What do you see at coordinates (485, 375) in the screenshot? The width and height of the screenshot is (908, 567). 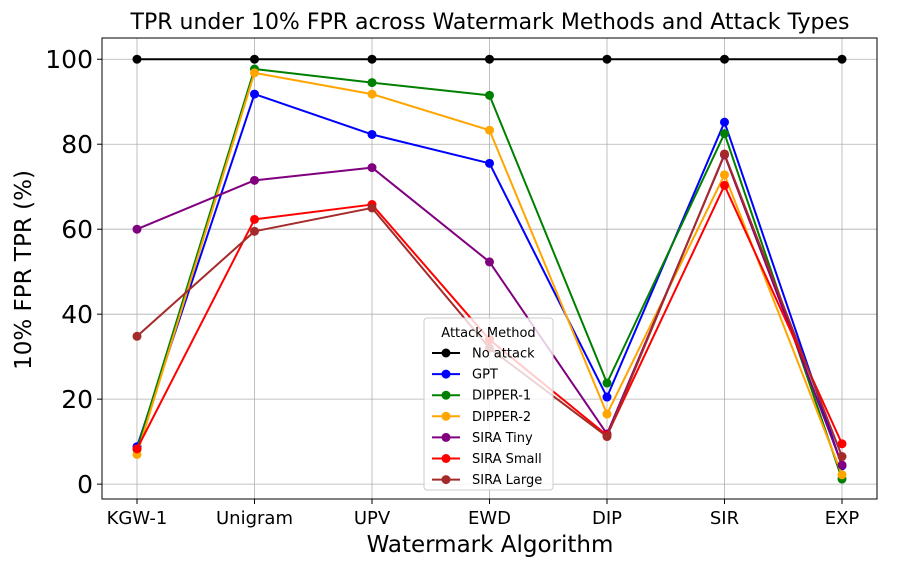 I see `legend-label: GPT` at bounding box center [485, 375].